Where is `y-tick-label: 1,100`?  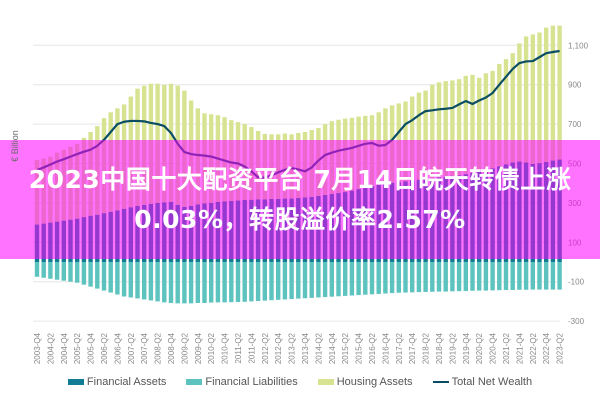 y-tick-label: 1,100 is located at coordinates (578, 45).